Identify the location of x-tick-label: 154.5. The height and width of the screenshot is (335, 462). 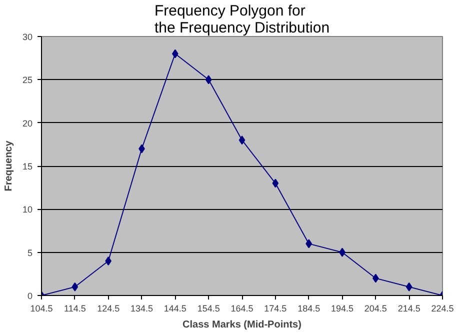
(208, 309).